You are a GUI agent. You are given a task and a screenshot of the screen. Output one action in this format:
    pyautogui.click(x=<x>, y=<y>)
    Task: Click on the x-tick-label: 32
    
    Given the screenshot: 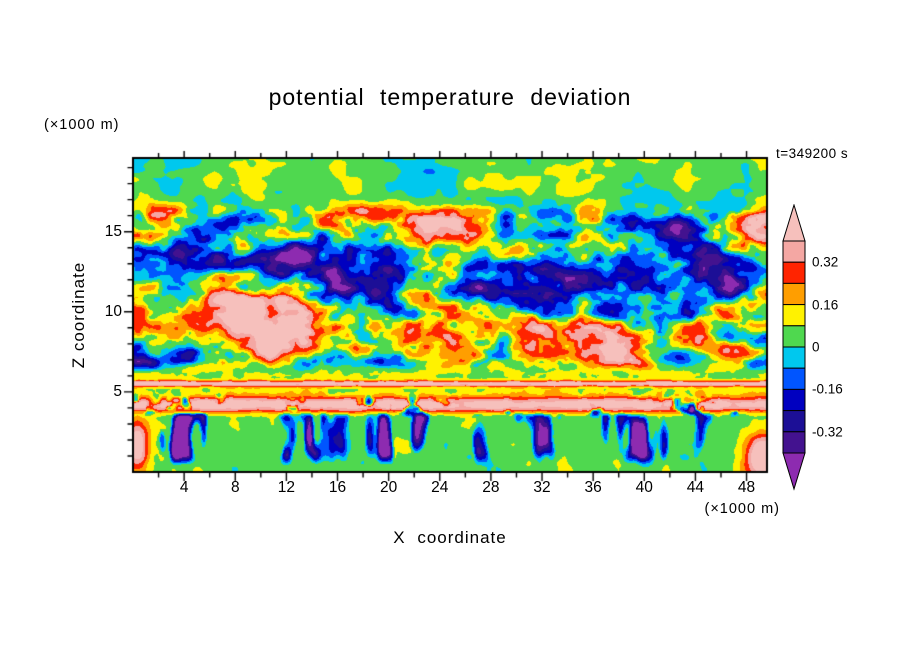 What is the action you would take?
    pyautogui.click(x=542, y=487)
    